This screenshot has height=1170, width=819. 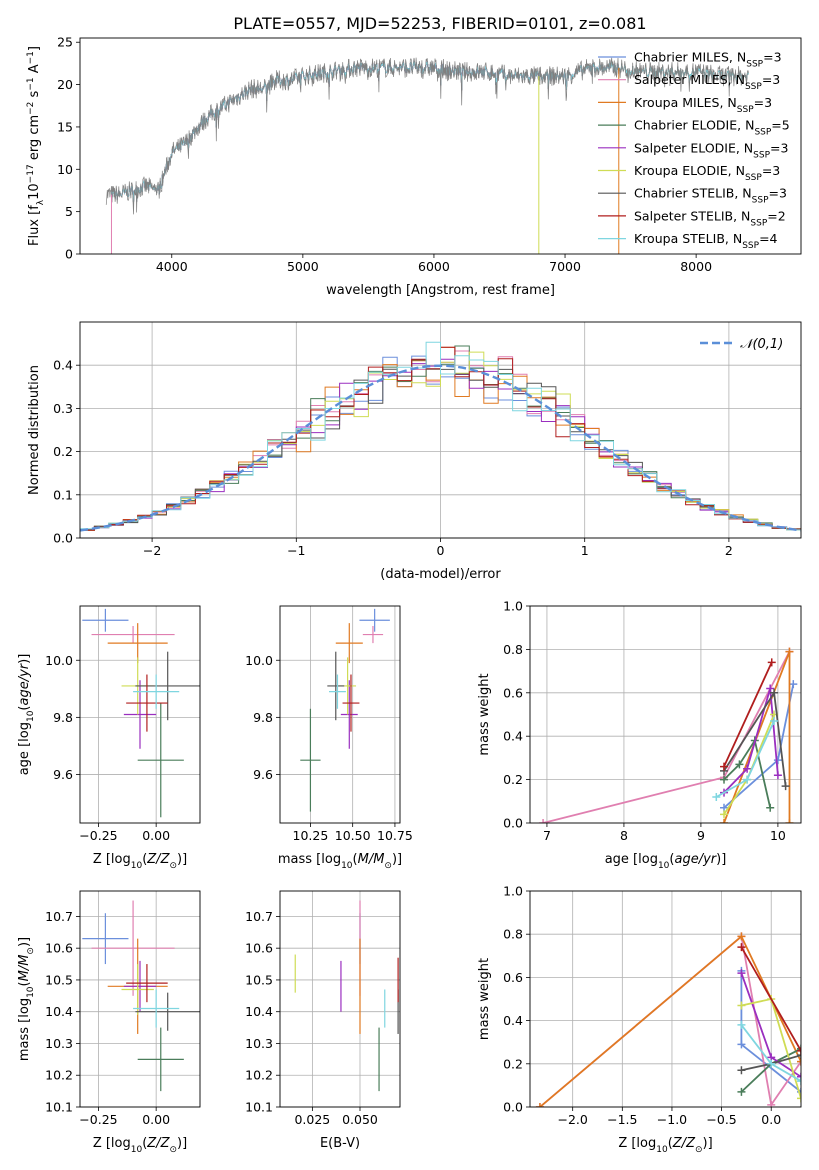 I want to click on x-tick-label: 10.75, so click(x=395, y=835).